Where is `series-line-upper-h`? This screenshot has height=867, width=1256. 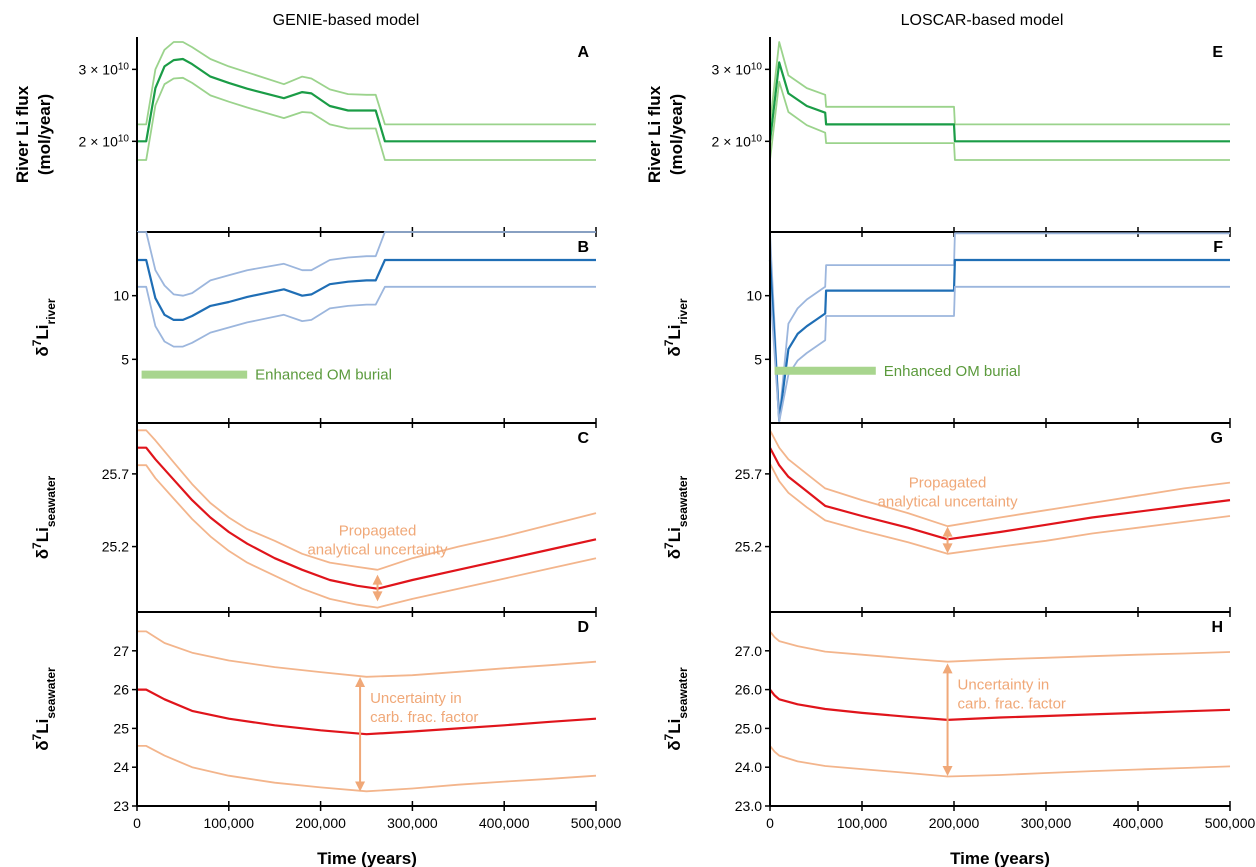 series-line-upper-h is located at coordinates (1000, 646).